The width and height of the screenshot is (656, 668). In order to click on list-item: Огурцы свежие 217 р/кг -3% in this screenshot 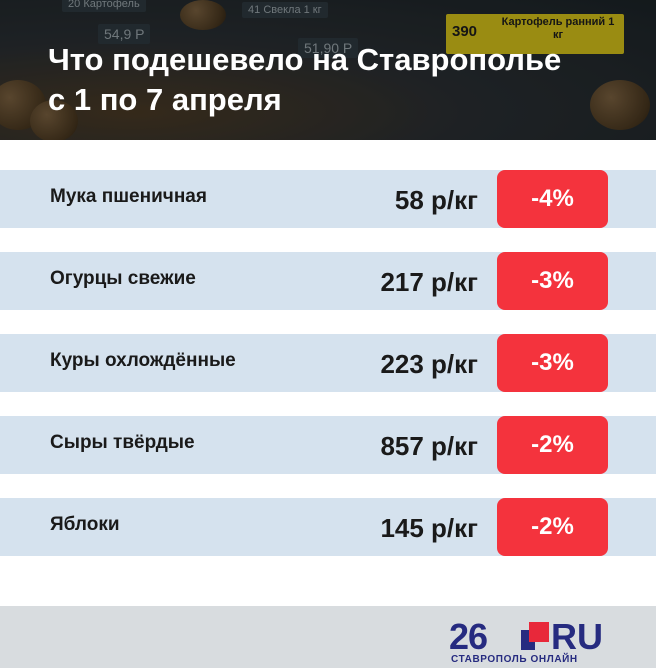, I will do `click(328, 281)`.